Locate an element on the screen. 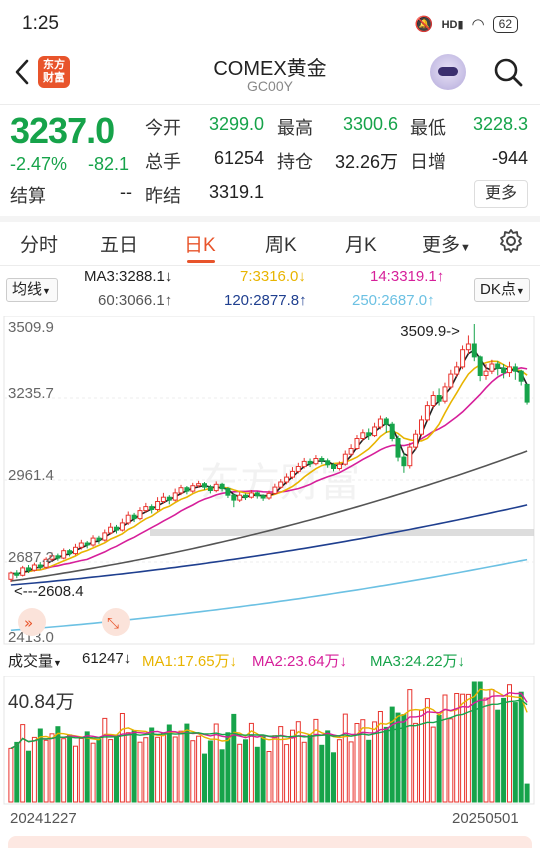 The width and height of the screenshot is (540, 848). tab-daily-k: 日K is located at coordinates (200, 245).